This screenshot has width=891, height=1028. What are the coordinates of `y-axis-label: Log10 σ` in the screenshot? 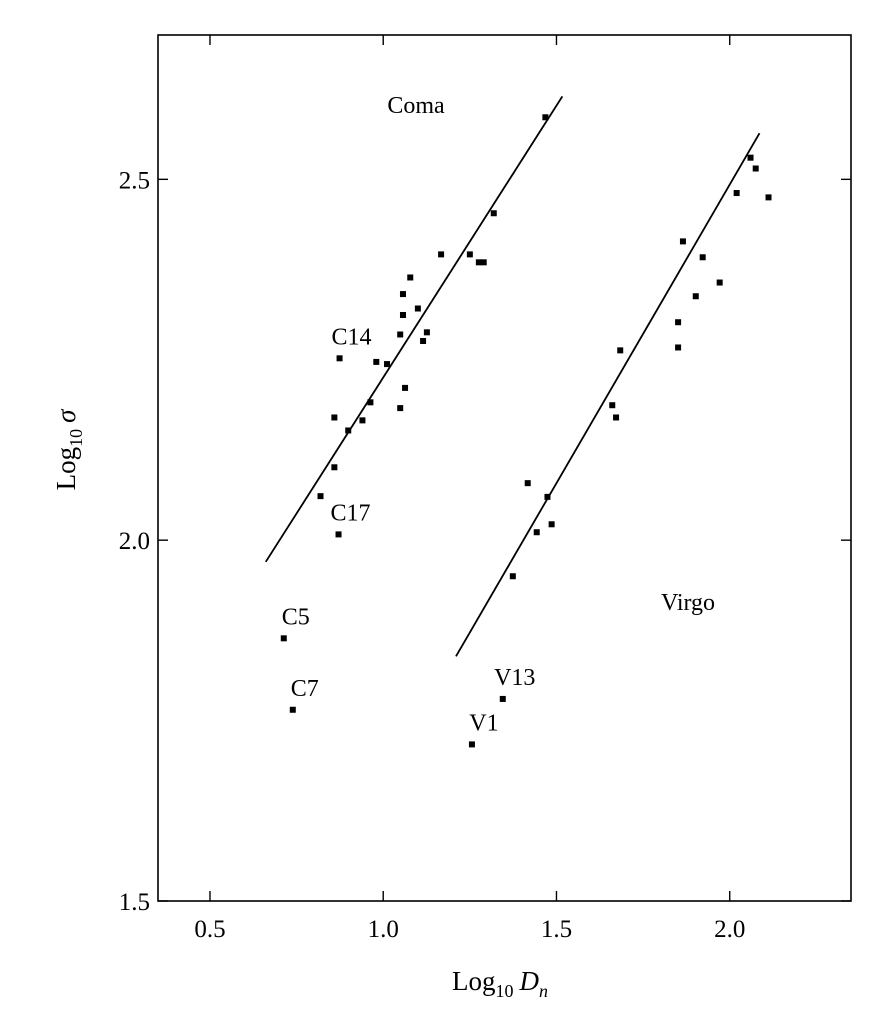 It's located at (68, 449).